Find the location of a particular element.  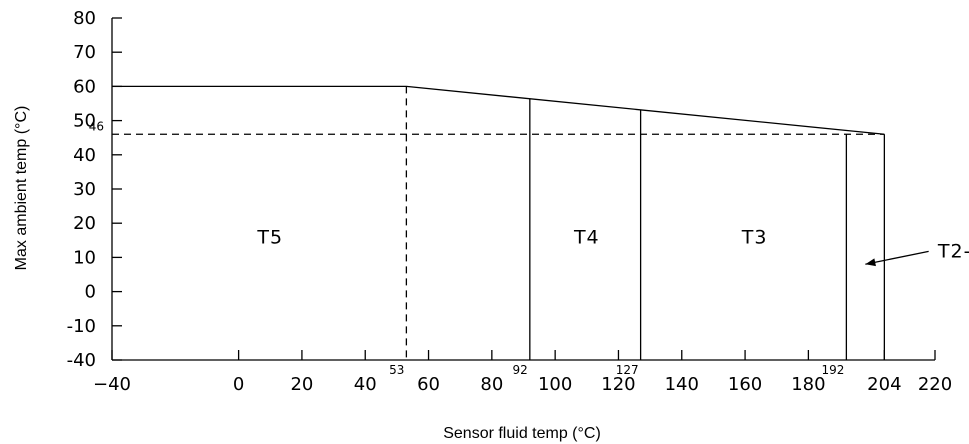

y-tick-label: 50 is located at coordinates (84, 121).